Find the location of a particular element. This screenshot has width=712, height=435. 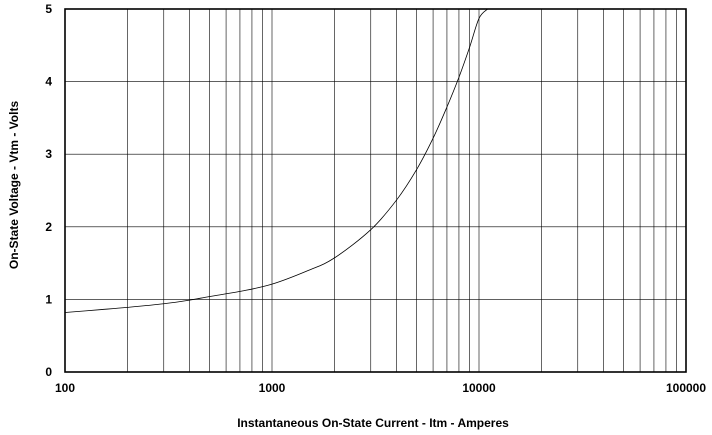

y-axis-title: On-State Voltage - Vtm - Volts is located at coordinates (14, 185).